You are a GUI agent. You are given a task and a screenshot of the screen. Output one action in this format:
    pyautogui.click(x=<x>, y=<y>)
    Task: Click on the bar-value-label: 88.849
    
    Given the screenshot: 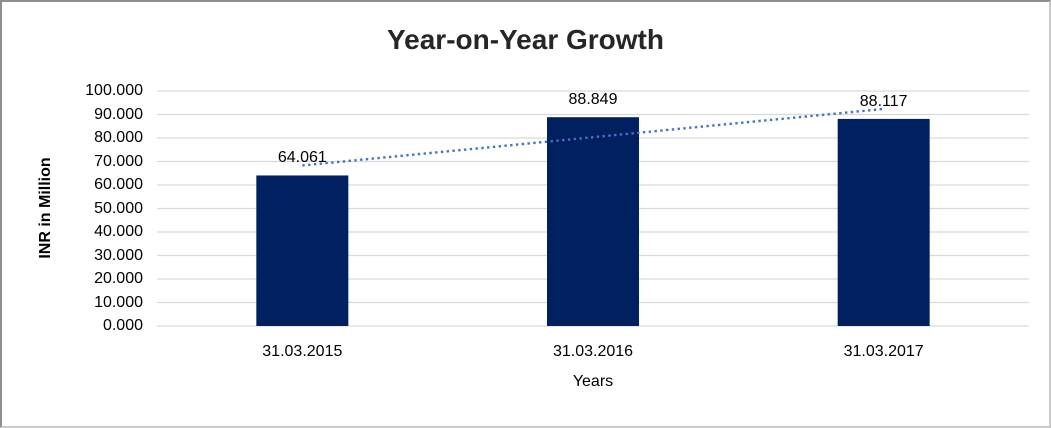 What is the action you would take?
    pyautogui.click(x=593, y=100)
    